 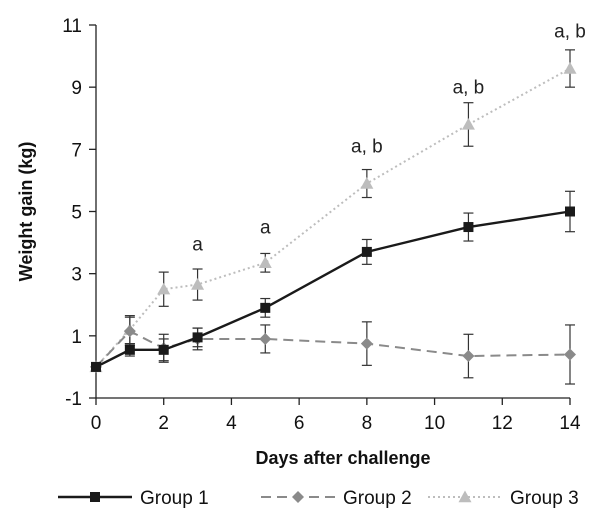 What do you see at coordinates (367, 423) in the screenshot?
I see `x-tick-label: 8` at bounding box center [367, 423].